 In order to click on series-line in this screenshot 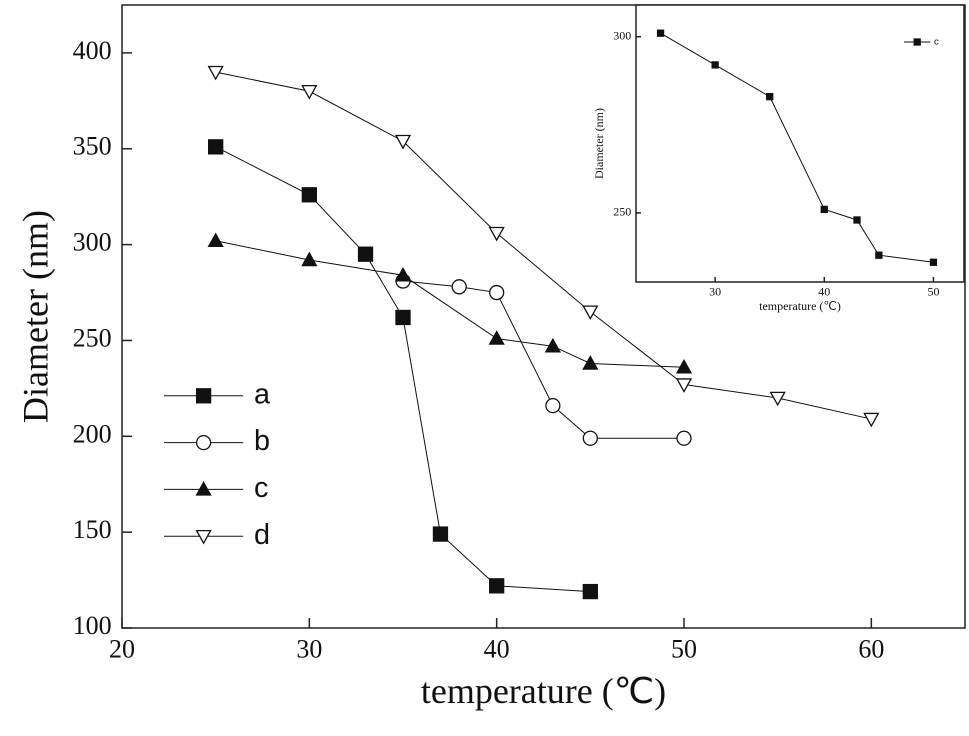, I will do `click(543, 359)`.